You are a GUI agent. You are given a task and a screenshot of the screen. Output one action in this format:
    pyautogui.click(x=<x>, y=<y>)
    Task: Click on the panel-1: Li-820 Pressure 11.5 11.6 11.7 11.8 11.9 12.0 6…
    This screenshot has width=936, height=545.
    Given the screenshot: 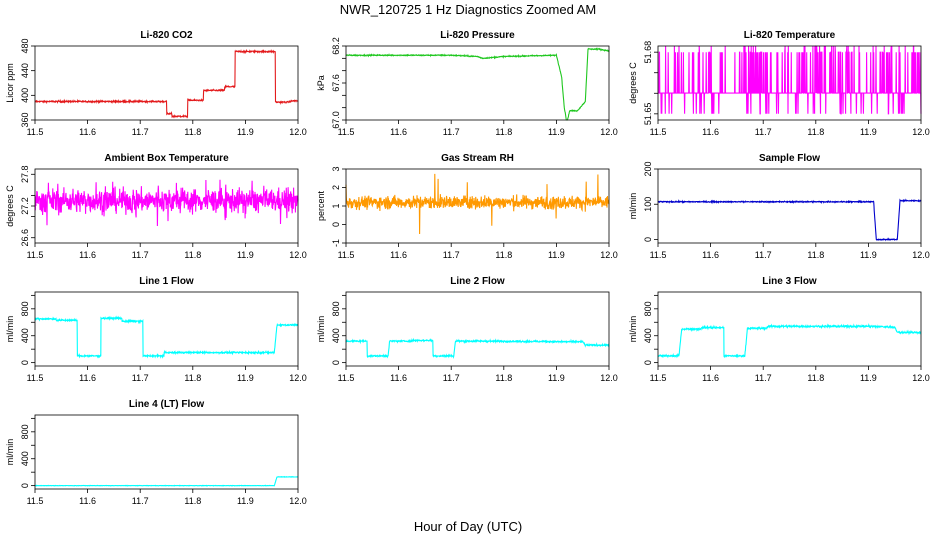 What is the action you would take?
    pyautogui.click(x=467, y=83)
    